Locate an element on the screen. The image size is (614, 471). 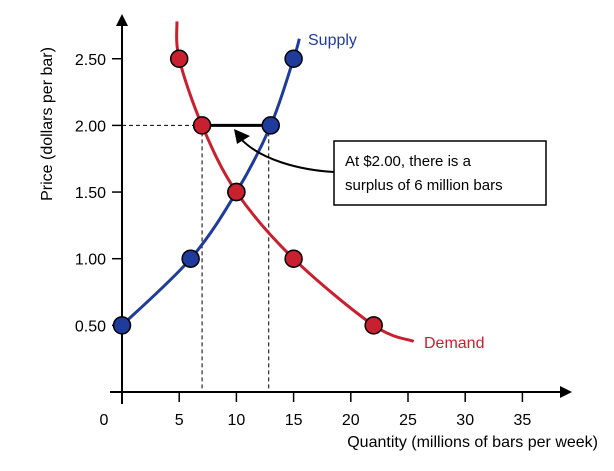
x-axis-title: Quantity (millions of bars per week) is located at coordinates (472, 442).